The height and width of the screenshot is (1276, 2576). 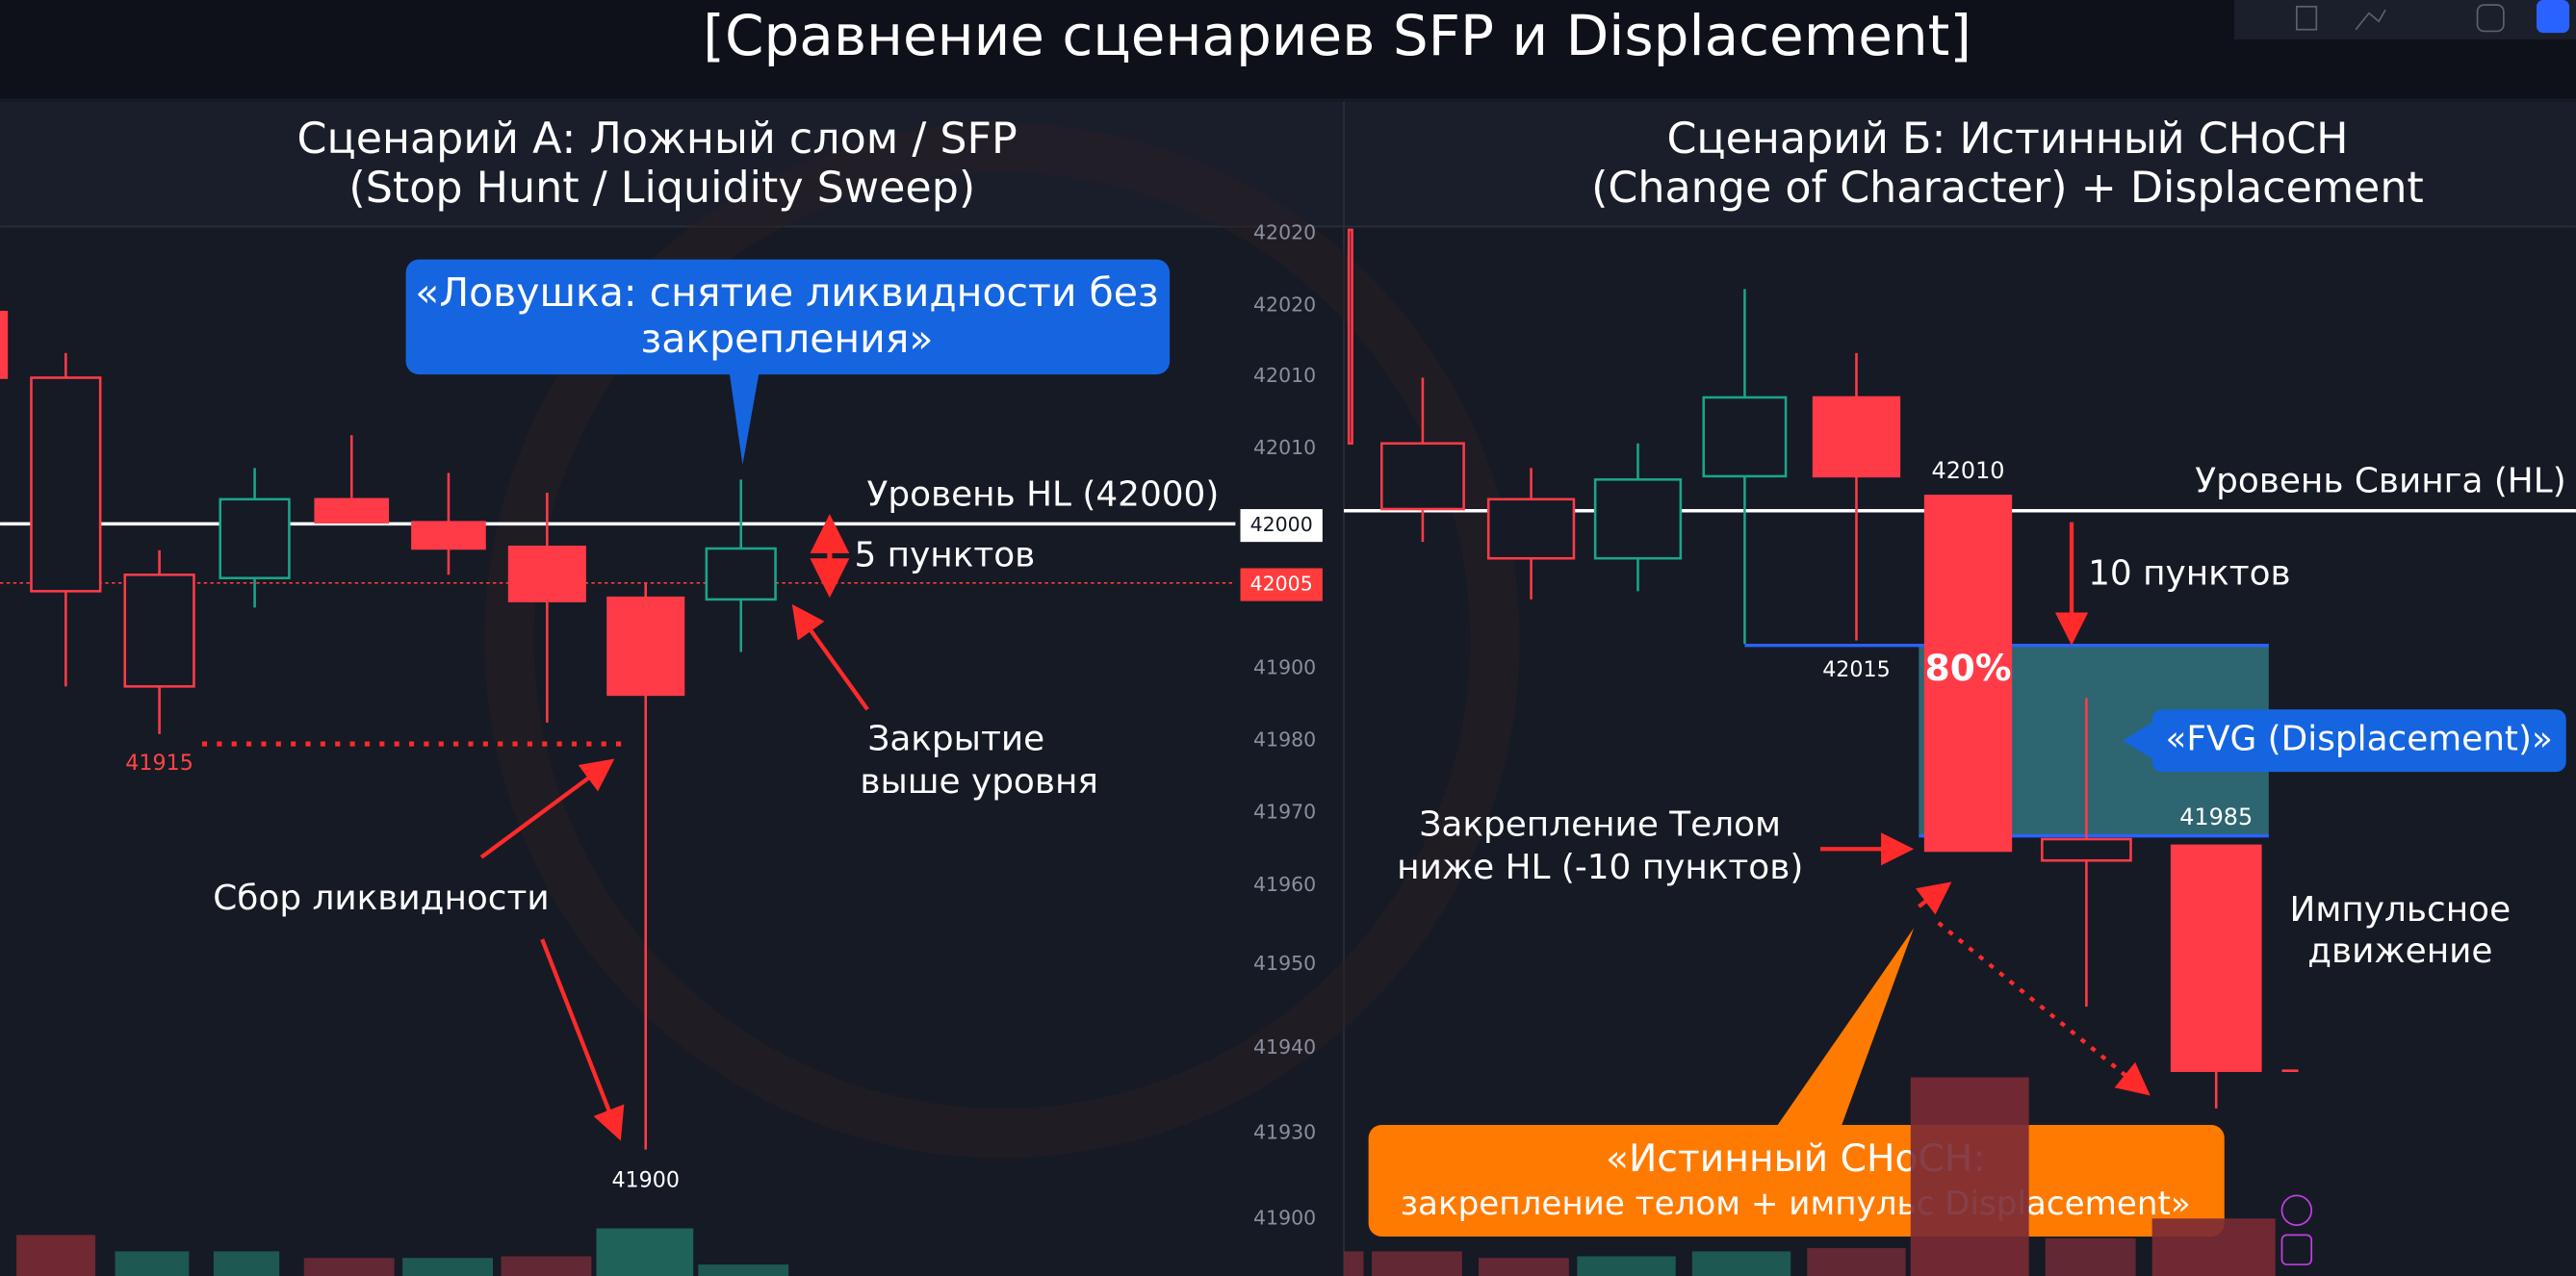 What do you see at coordinates (2008, 188) in the screenshot?
I see `panel-heading: (Change of Character) + Displacement` at bounding box center [2008, 188].